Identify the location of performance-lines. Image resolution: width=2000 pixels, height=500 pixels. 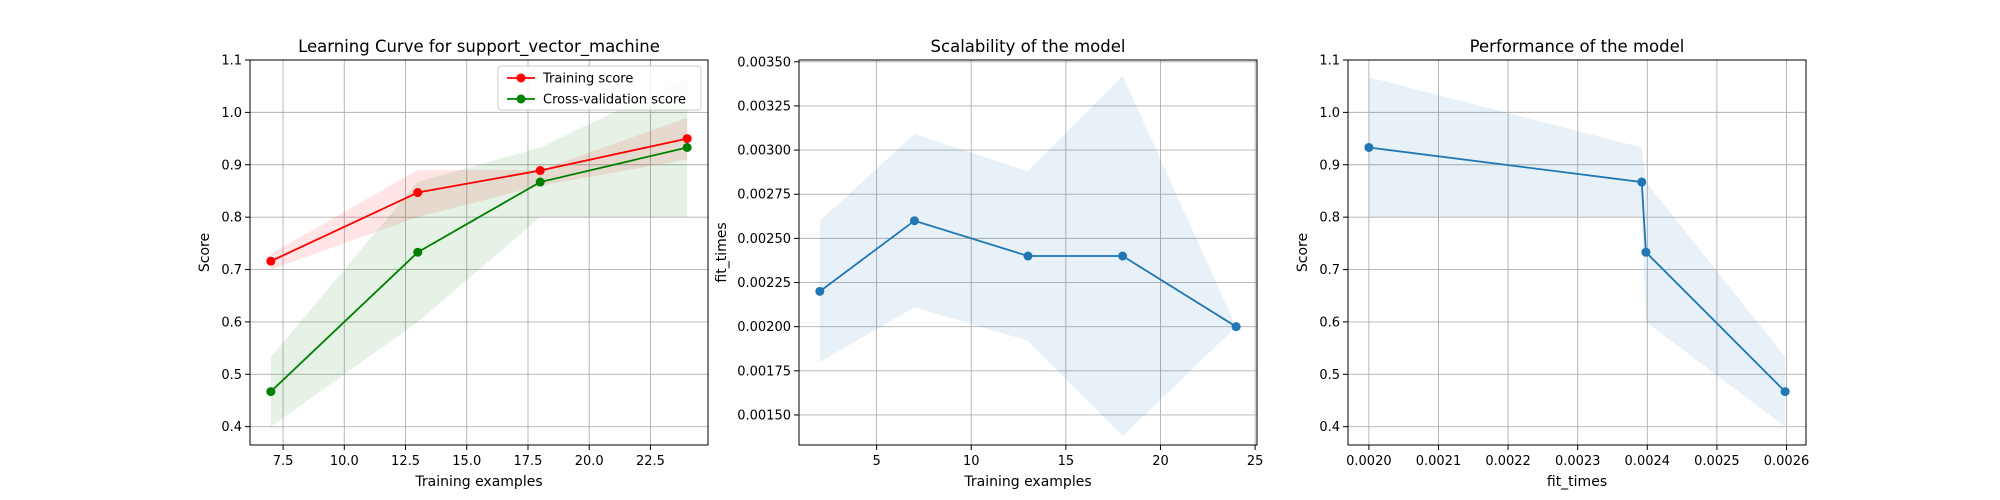
(1577, 269).